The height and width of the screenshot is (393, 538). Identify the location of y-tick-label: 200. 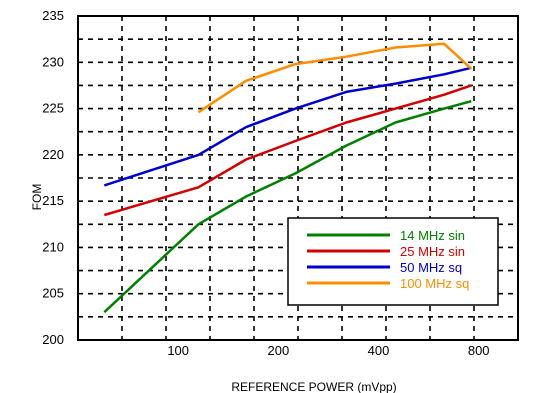
(53, 339).